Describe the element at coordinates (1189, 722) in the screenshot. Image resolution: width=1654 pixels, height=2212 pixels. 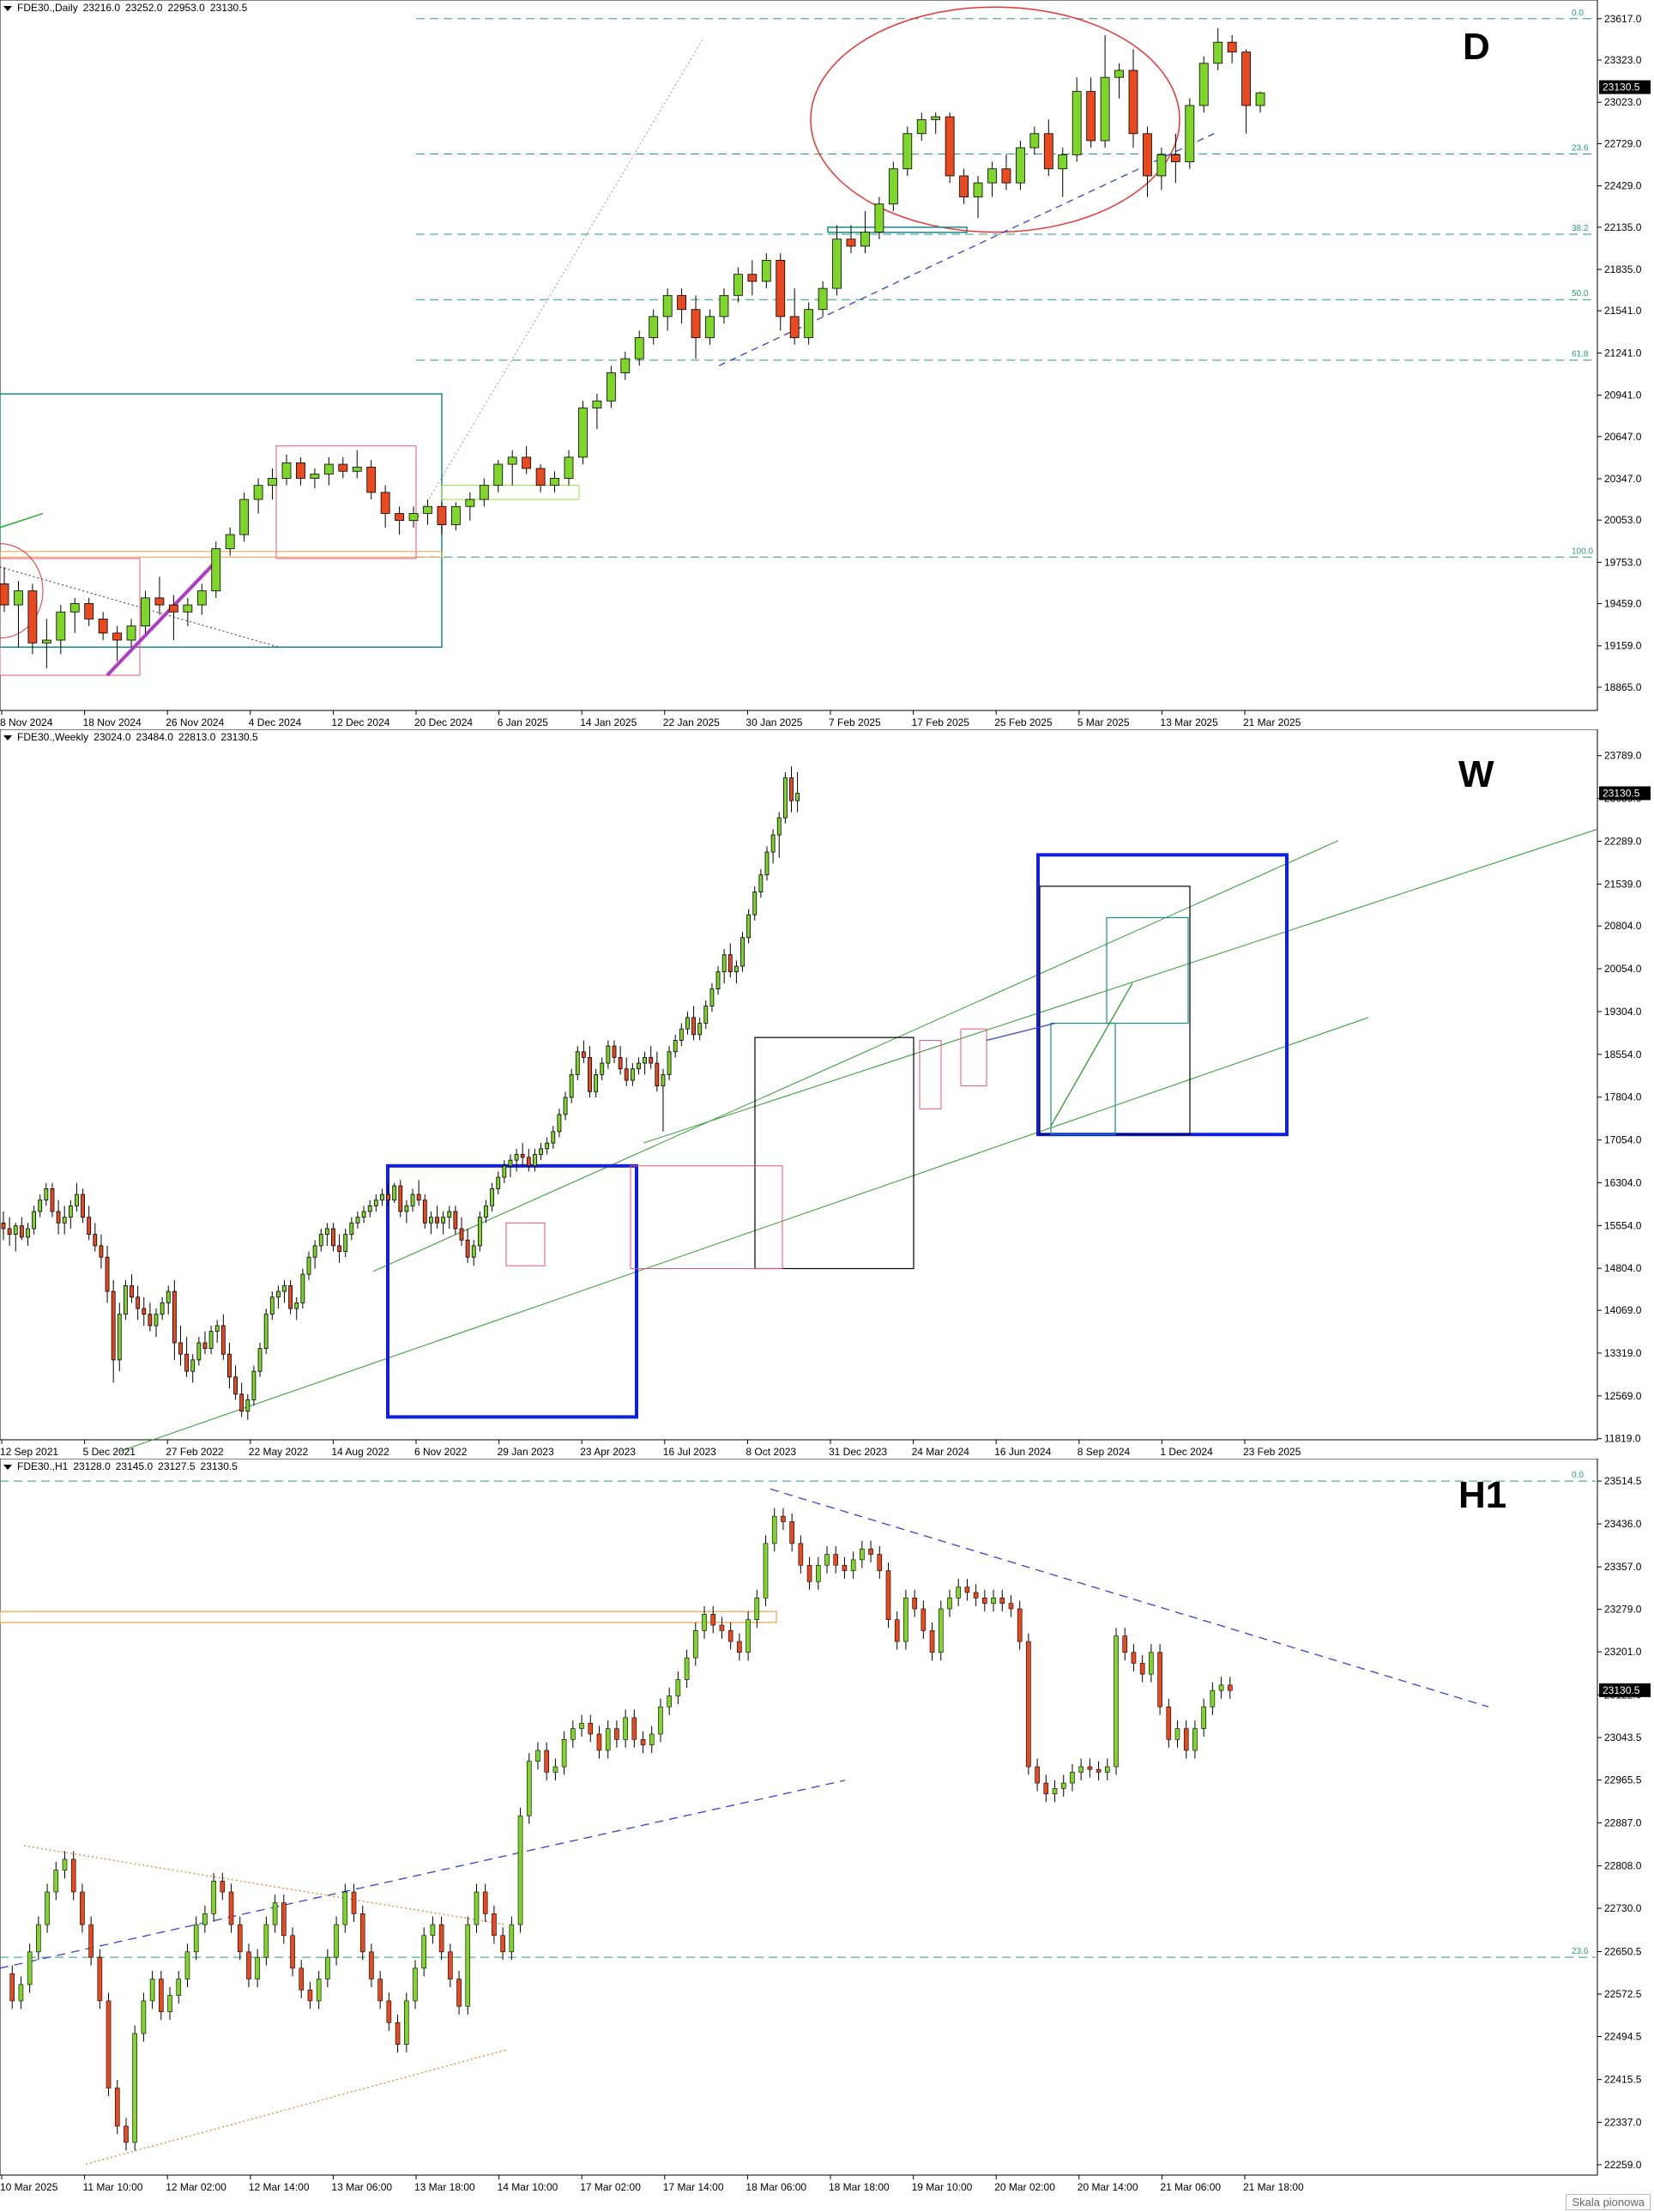
I see `x-tick-label: 13 Mar 2025` at that location.